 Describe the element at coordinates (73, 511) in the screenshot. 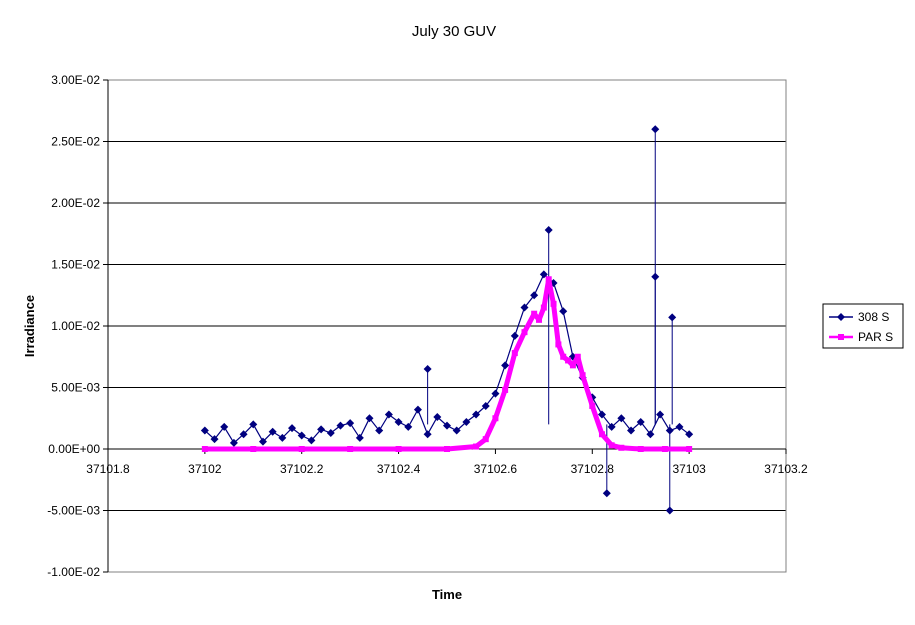

I see `y-tick-label: -5.00E-03` at that location.